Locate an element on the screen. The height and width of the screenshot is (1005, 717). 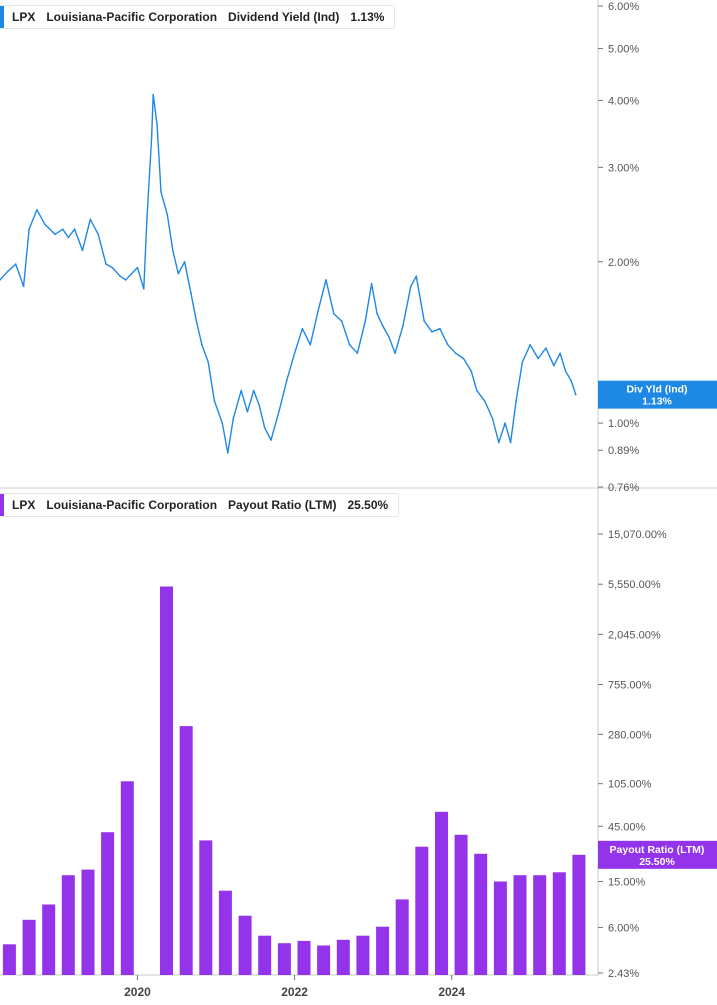
payout-y-tick-label: 5,550.00% is located at coordinates (634, 585).